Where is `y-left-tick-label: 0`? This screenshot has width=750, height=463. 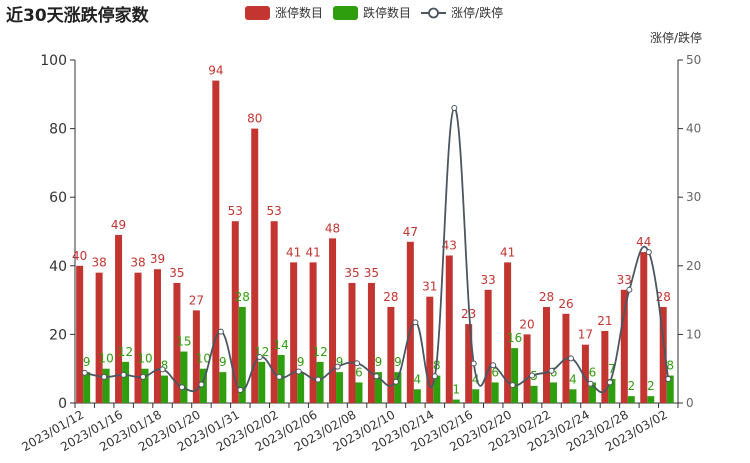 y-left-tick-label: 0 is located at coordinates (62, 404).